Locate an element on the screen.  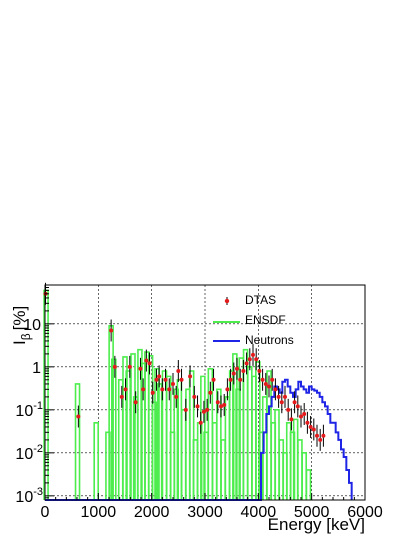
legend-dtas-marker is located at coordinates (227, 301).